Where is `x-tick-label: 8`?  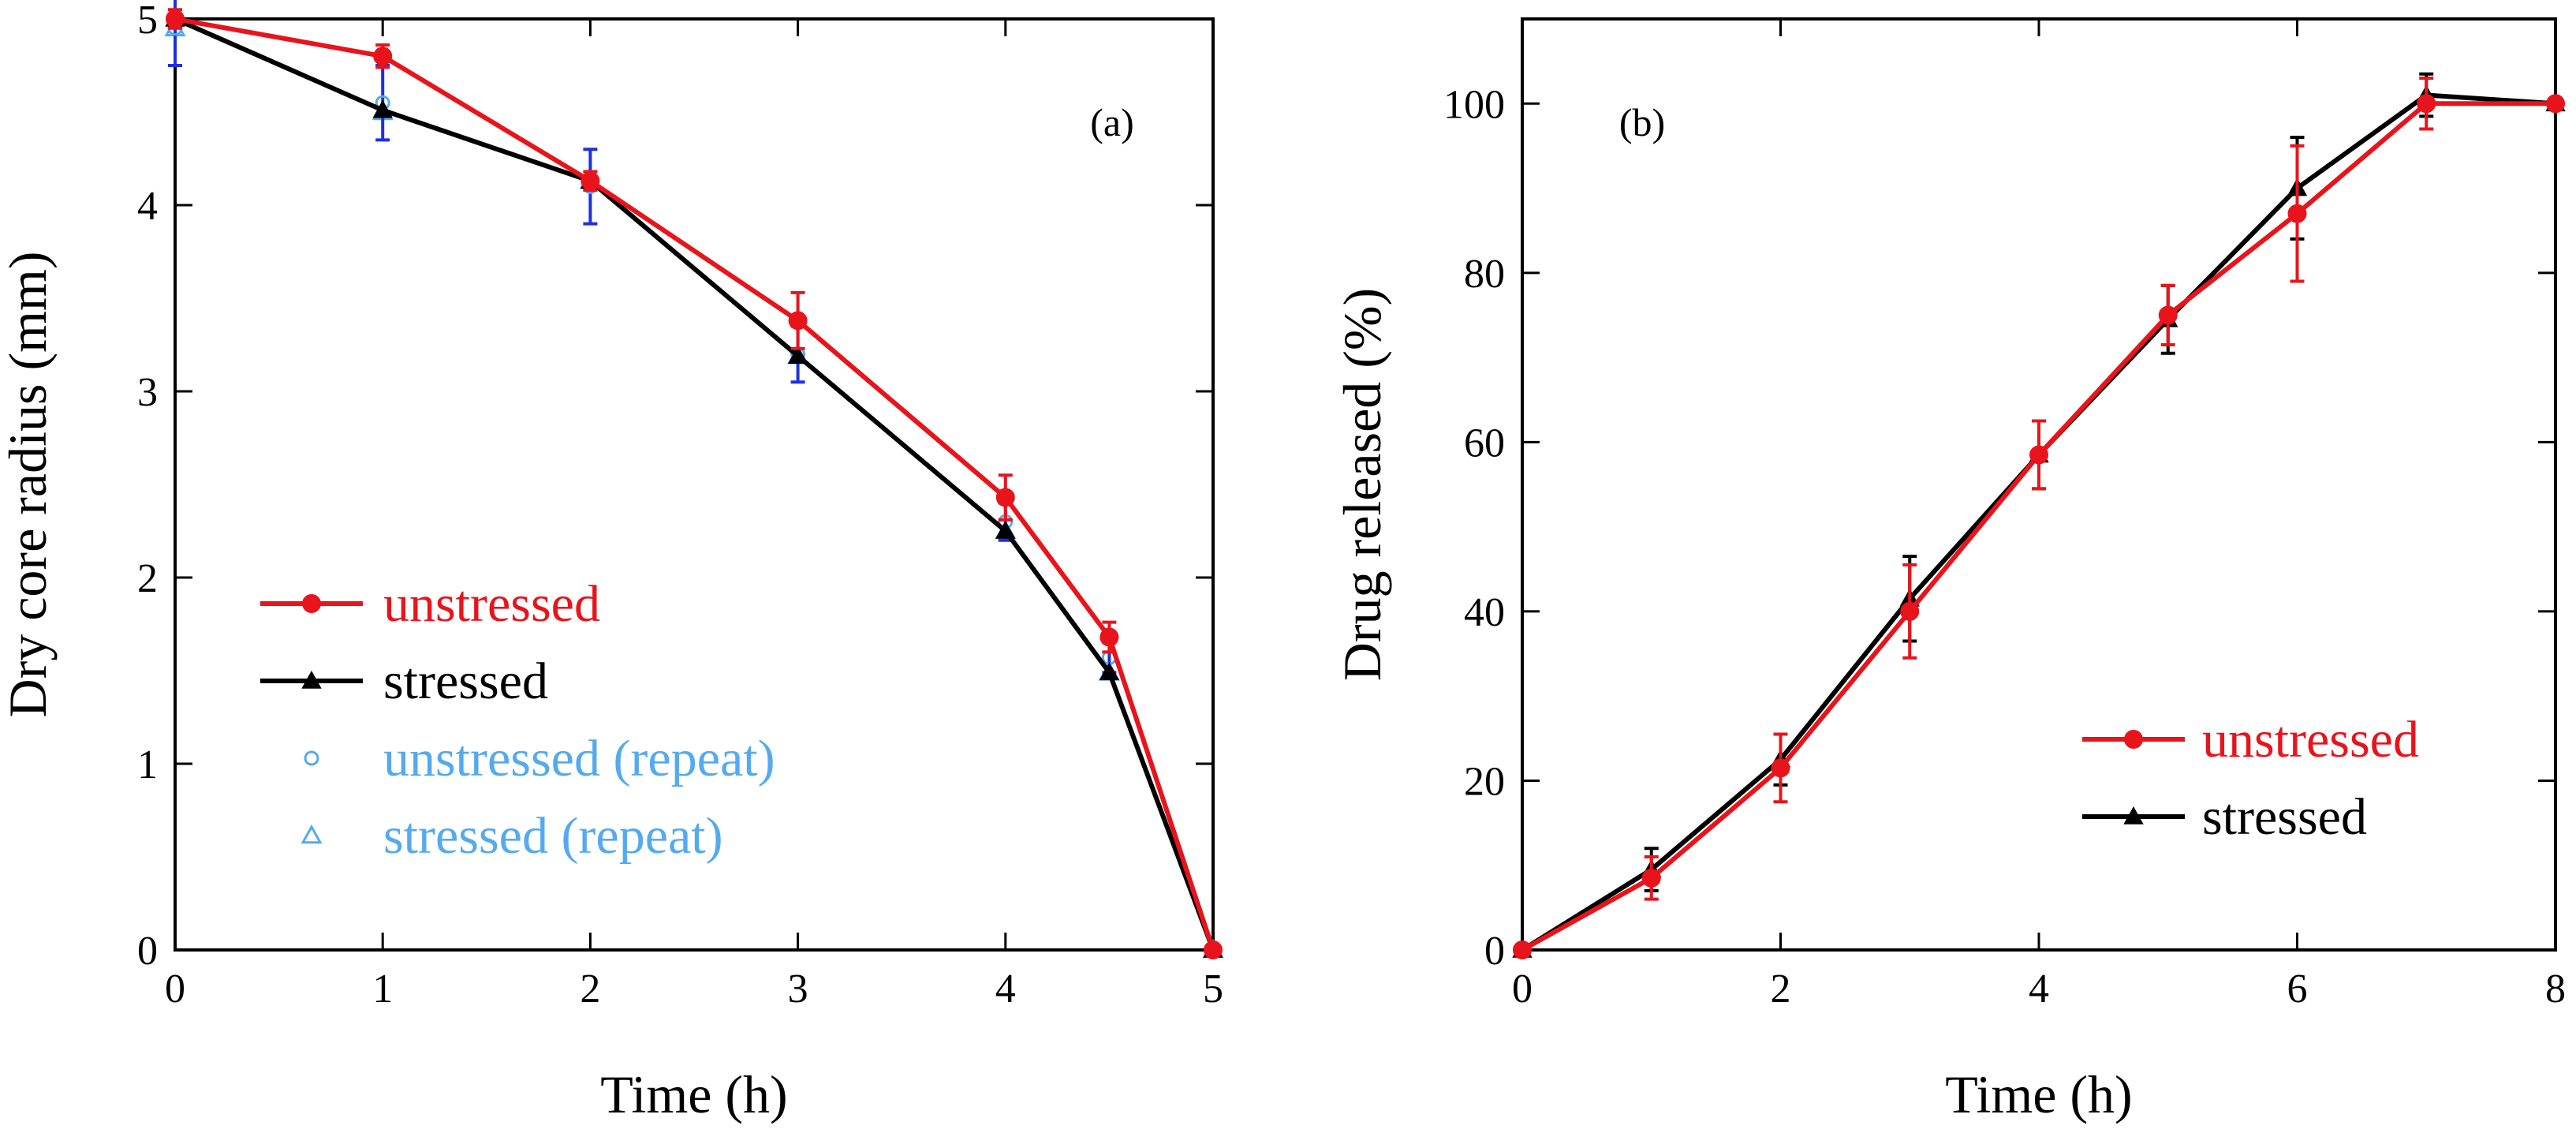 x-tick-label: 8 is located at coordinates (2555, 989).